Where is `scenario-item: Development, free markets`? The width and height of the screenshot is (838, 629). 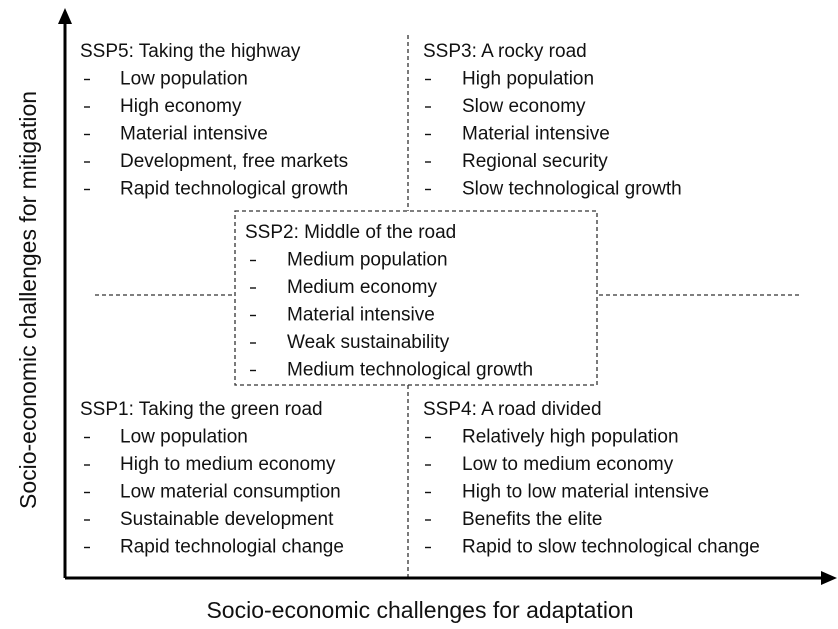 scenario-item: Development, free markets is located at coordinates (234, 161).